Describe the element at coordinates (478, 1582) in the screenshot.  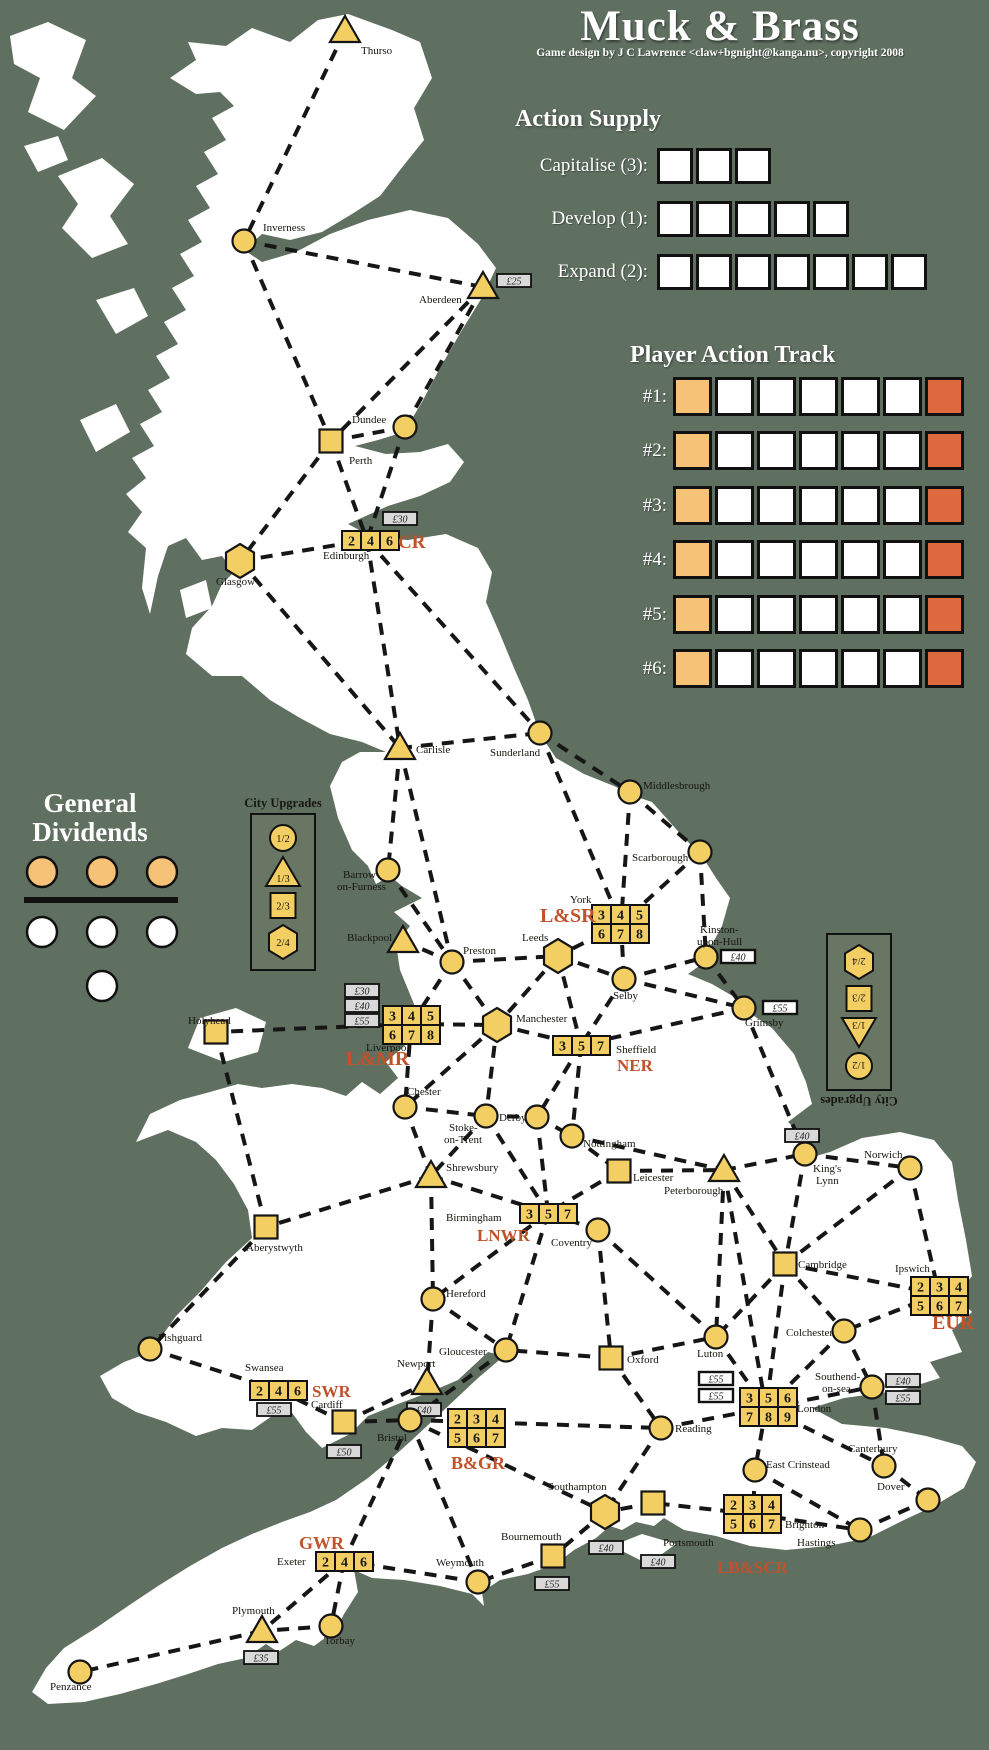
I see `city-marker-weymouth` at that location.